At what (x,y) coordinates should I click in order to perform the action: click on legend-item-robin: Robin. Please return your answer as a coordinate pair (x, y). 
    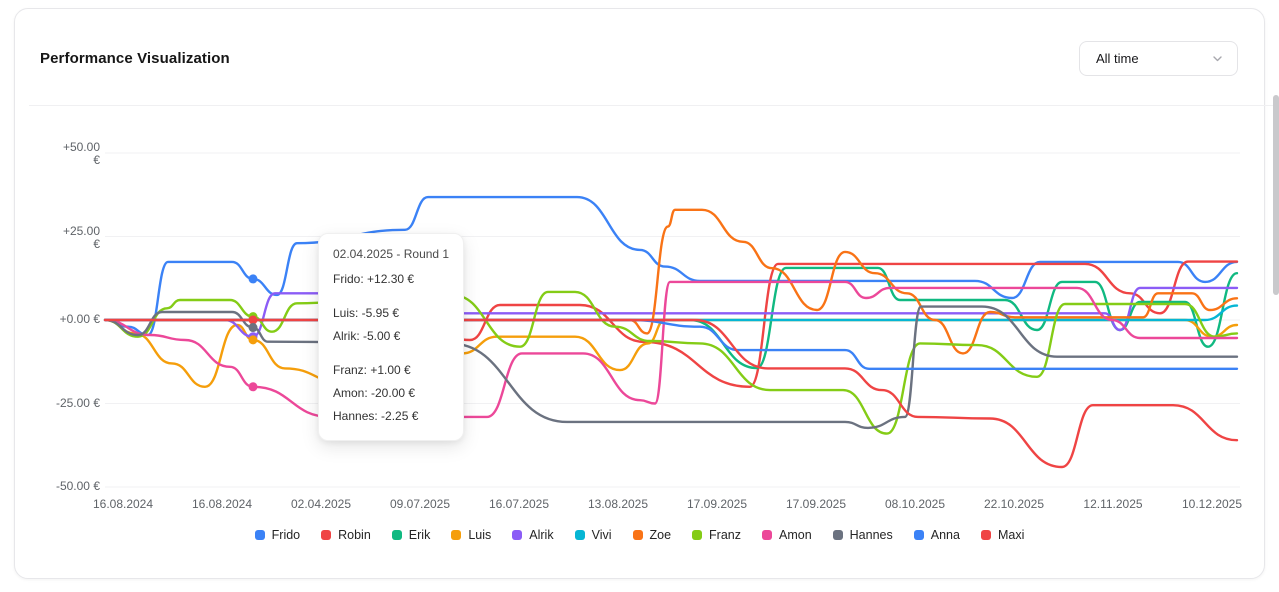
    Looking at the image, I should click on (346, 535).